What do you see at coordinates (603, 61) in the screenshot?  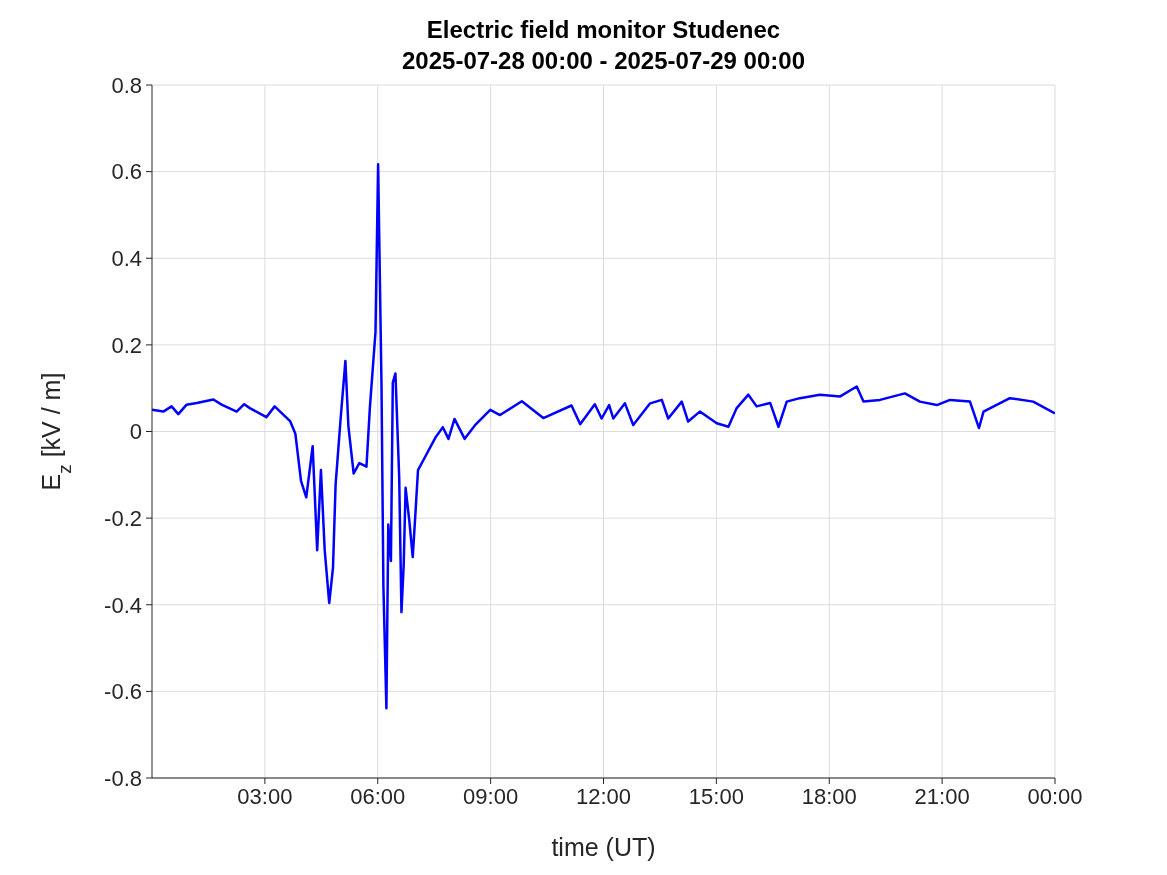 I see `chart-subtitle: 2025-07-28 00:00 - 2025-07-29 00:00` at bounding box center [603, 61].